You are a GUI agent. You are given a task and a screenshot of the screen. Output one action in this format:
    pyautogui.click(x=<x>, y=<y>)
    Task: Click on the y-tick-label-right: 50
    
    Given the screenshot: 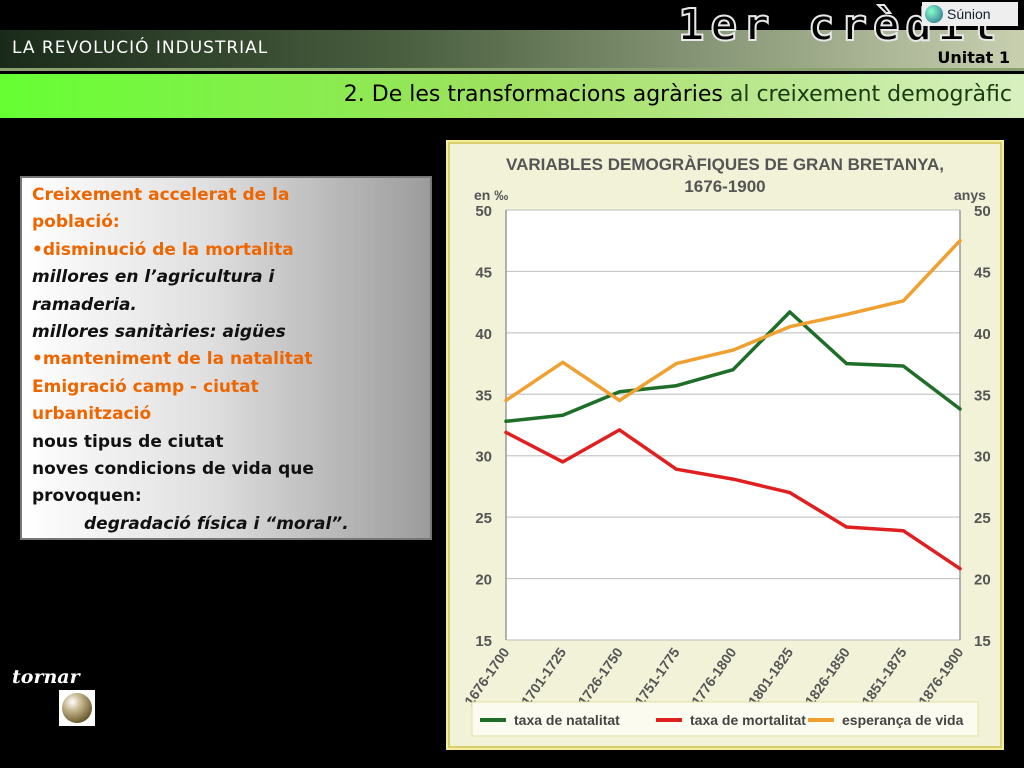 What is the action you would take?
    pyautogui.click(x=982, y=211)
    